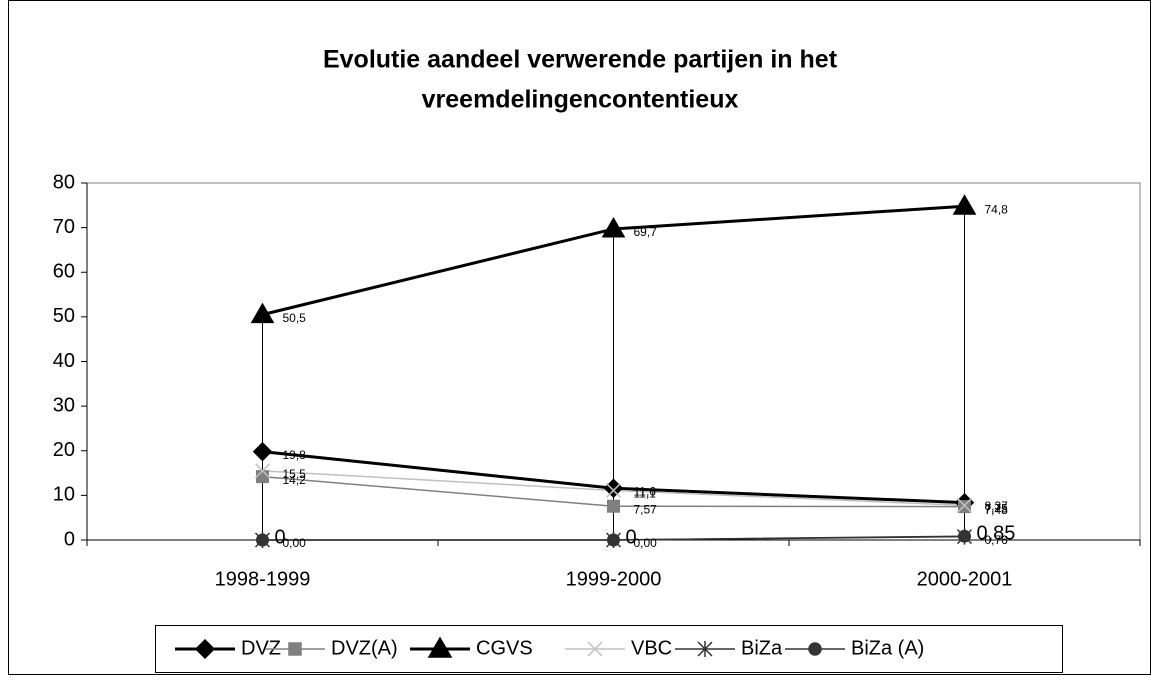 This screenshot has width=1151, height=680. Describe the element at coordinates (646, 232) in the screenshot. I see `data-label: 69,7` at that location.